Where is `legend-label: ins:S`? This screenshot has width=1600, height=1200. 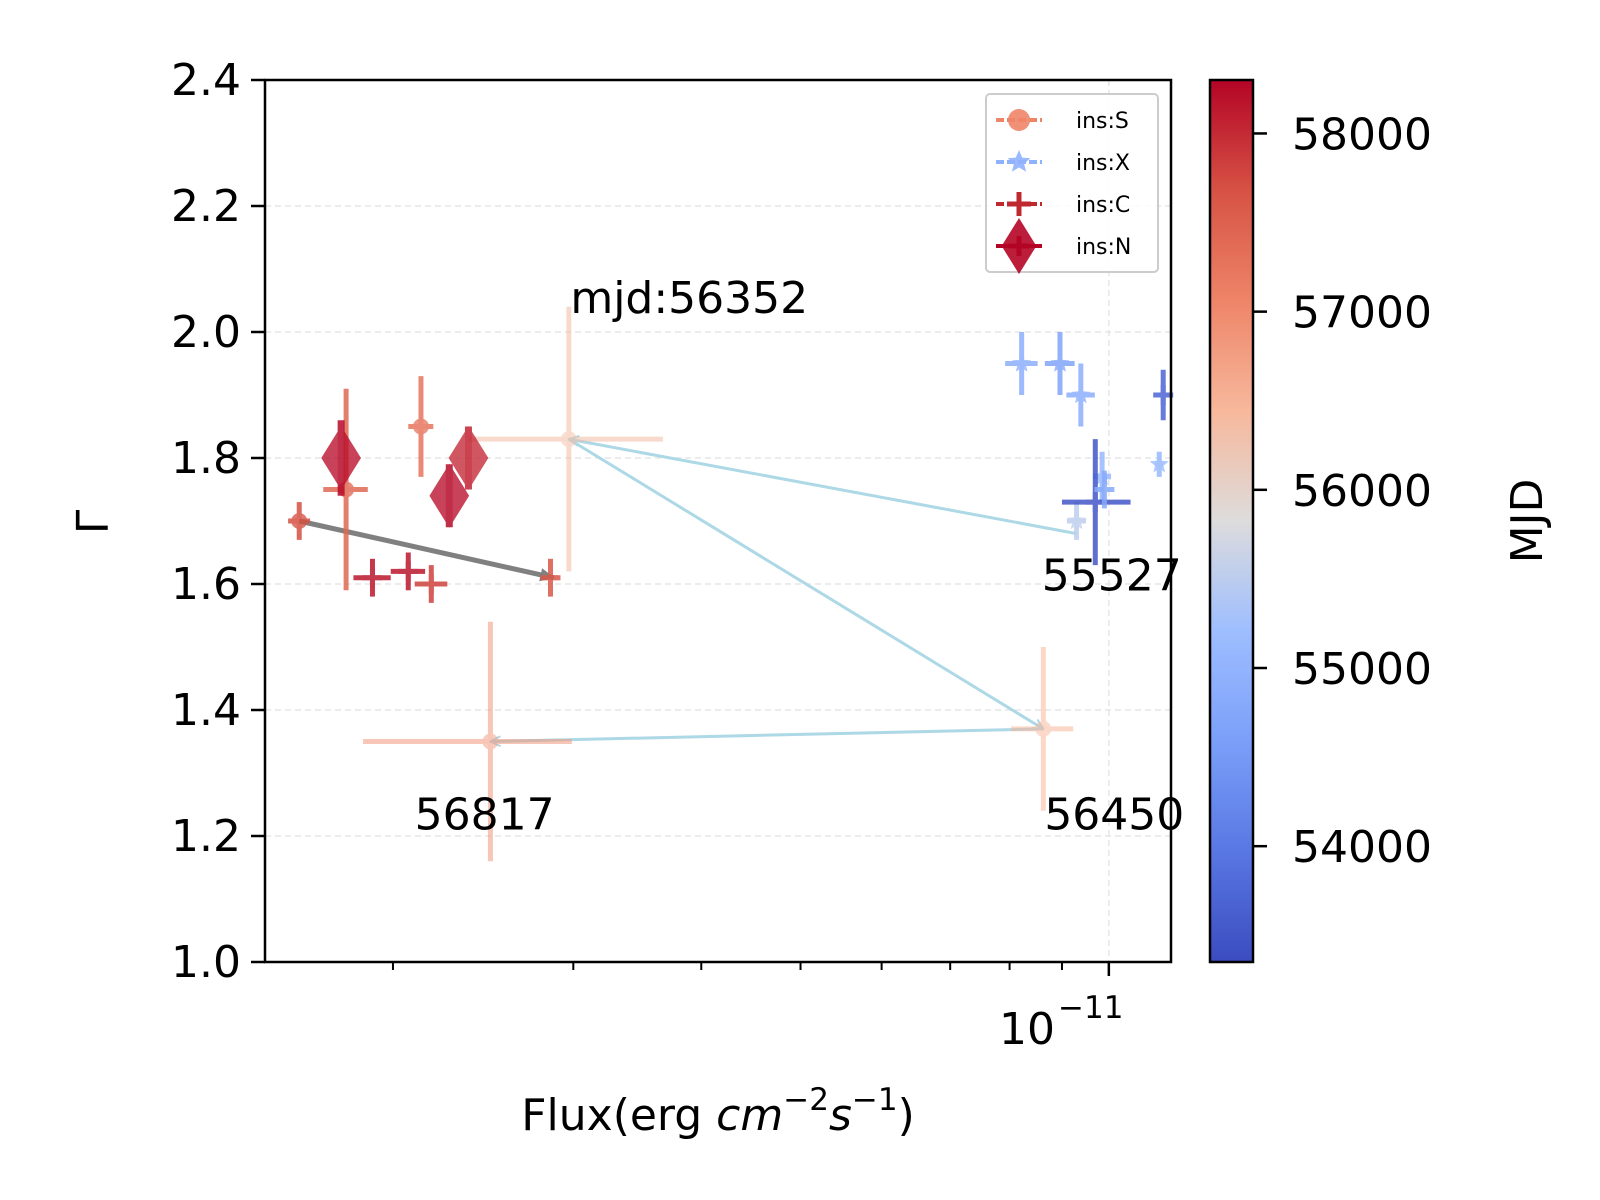 legend-label: ins:S is located at coordinates (1102, 121).